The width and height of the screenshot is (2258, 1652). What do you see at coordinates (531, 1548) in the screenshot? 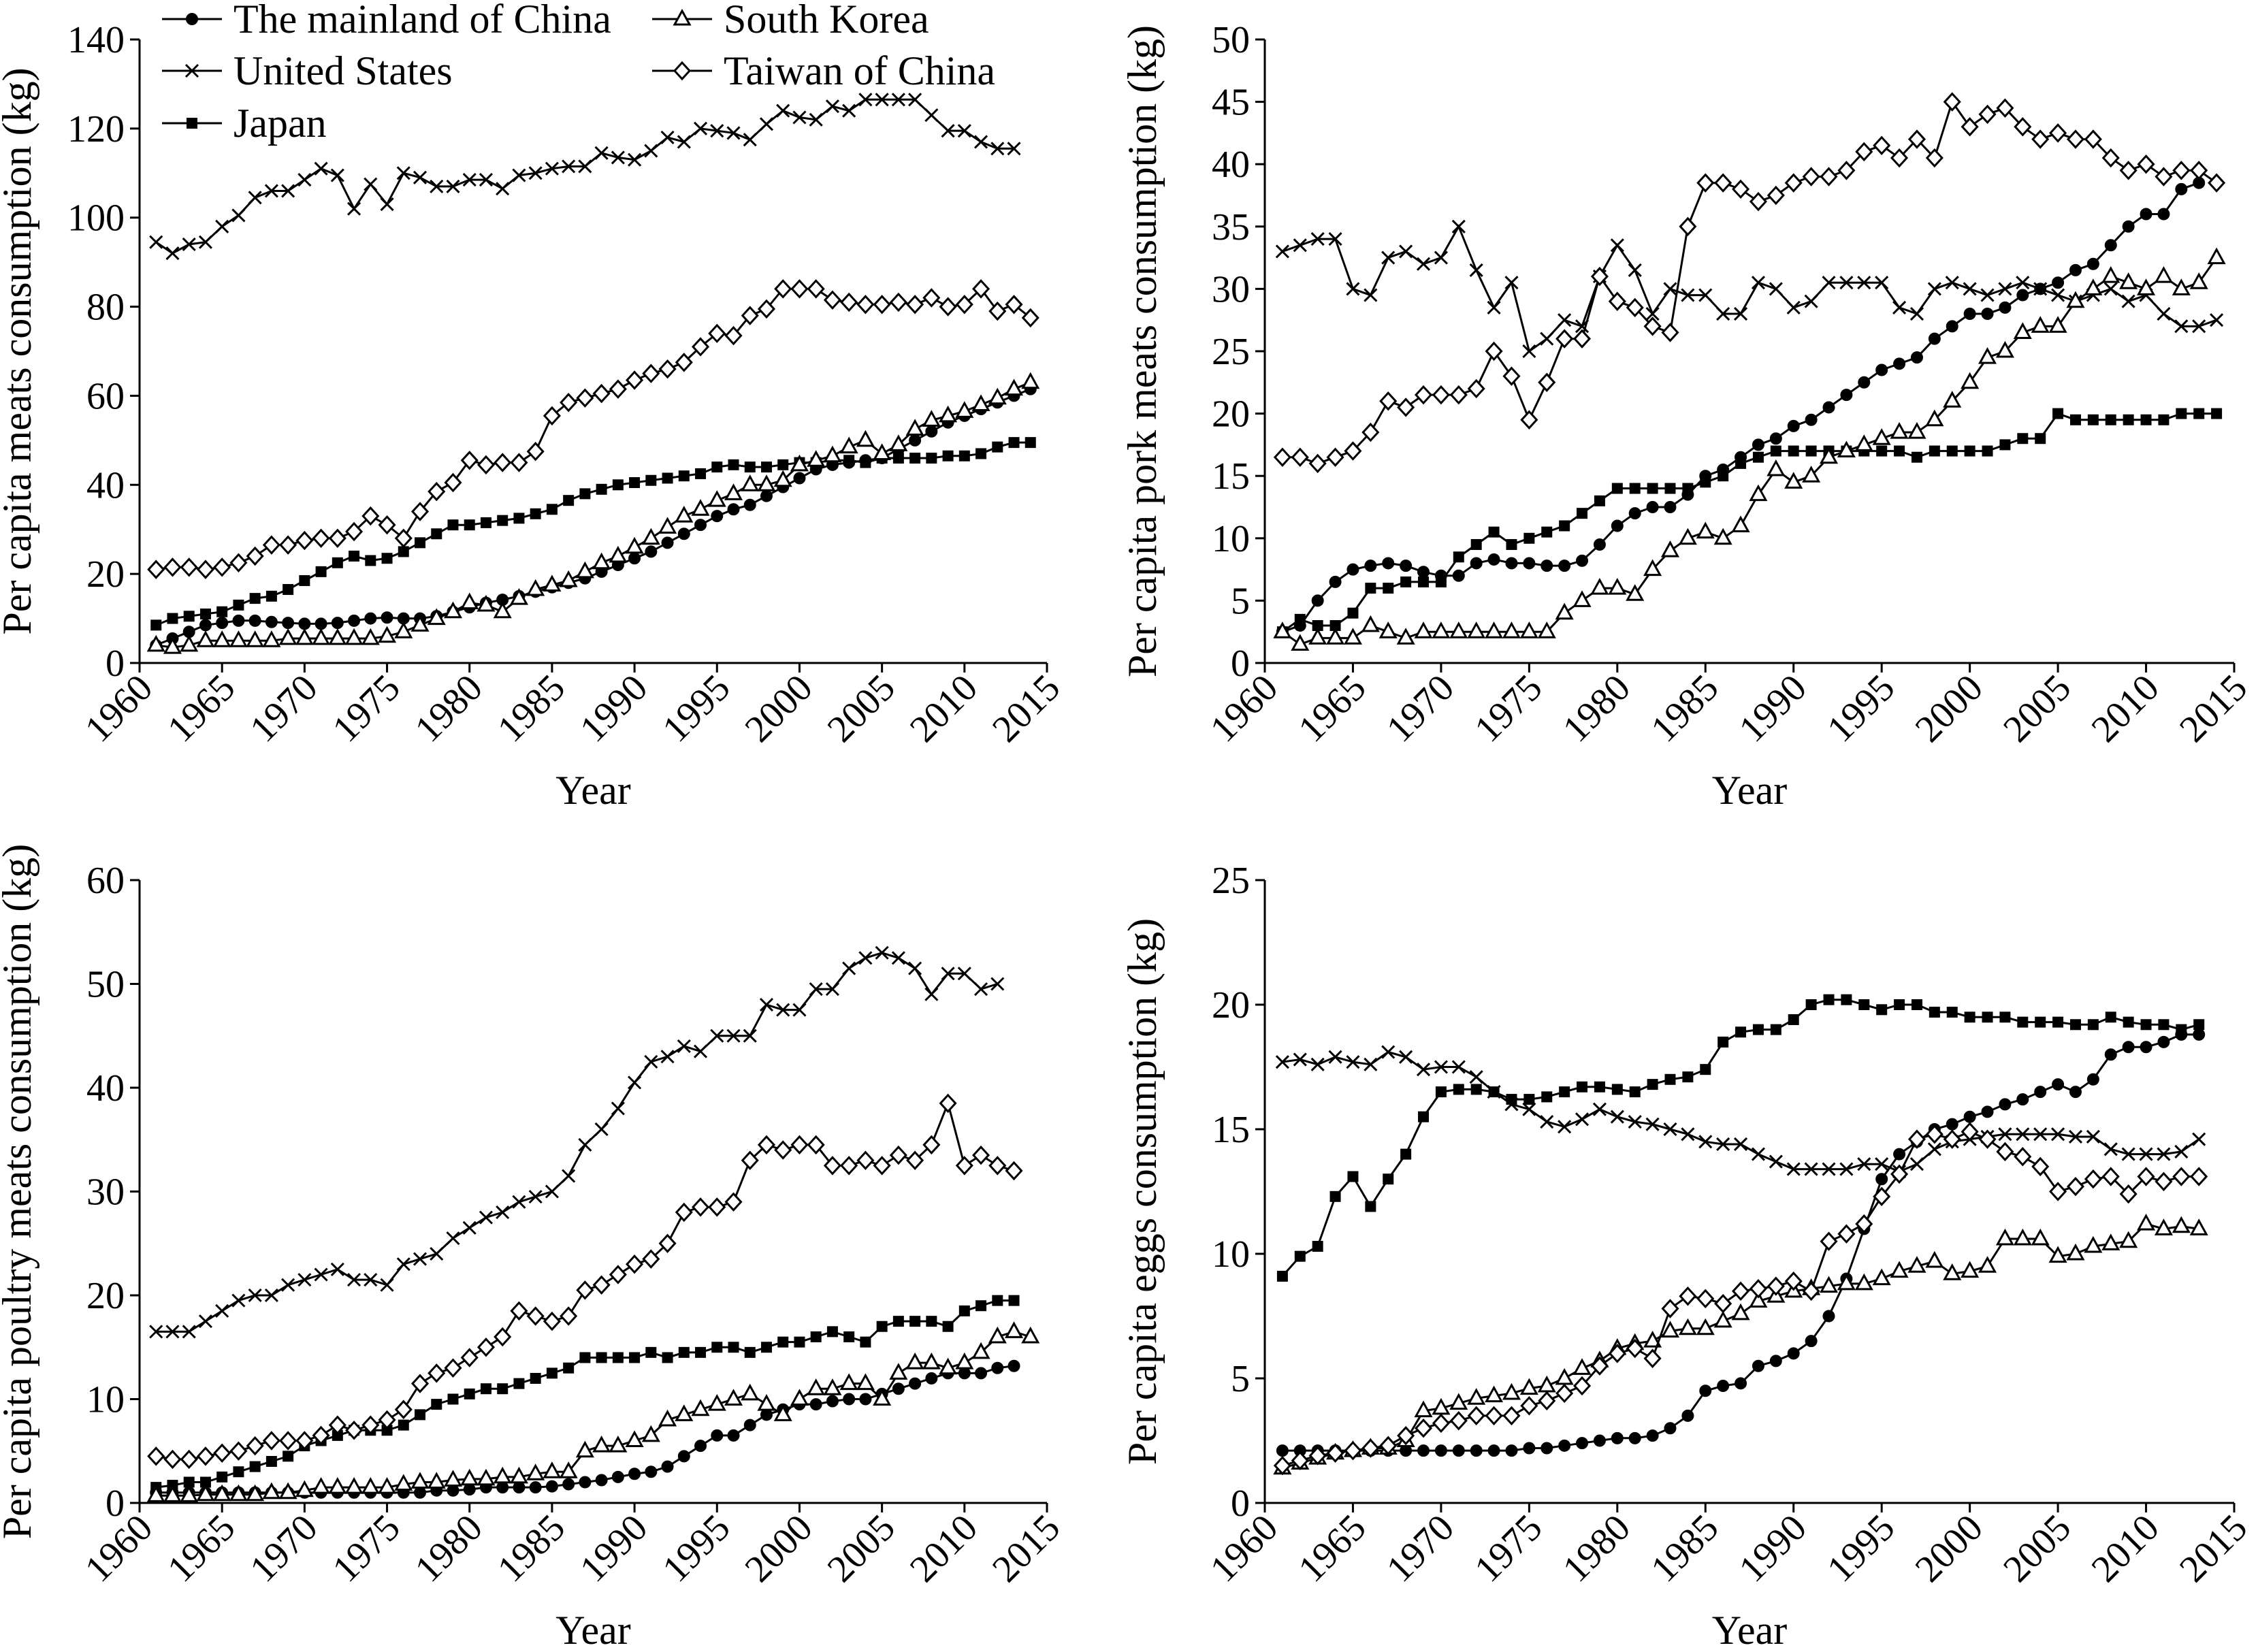
I see `x-tick-label: 1985` at bounding box center [531, 1548].